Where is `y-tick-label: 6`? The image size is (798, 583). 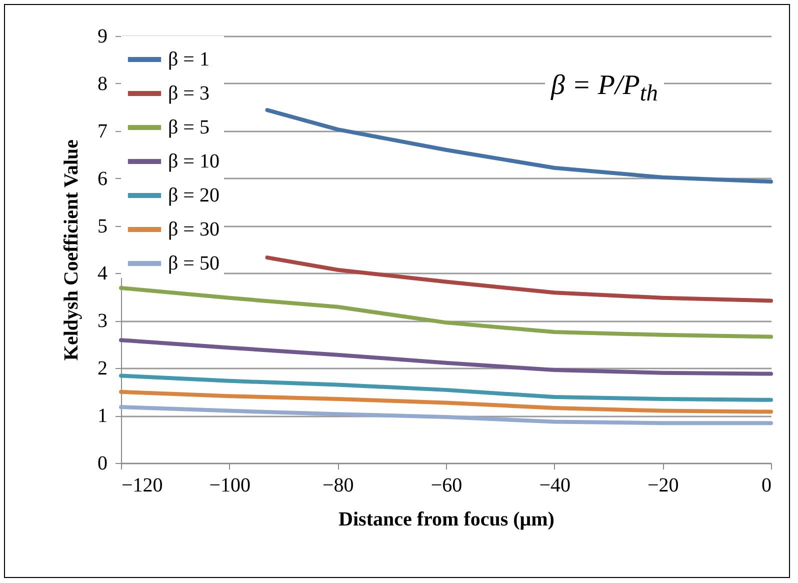 y-tick-label: 6 is located at coordinates (103, 179).